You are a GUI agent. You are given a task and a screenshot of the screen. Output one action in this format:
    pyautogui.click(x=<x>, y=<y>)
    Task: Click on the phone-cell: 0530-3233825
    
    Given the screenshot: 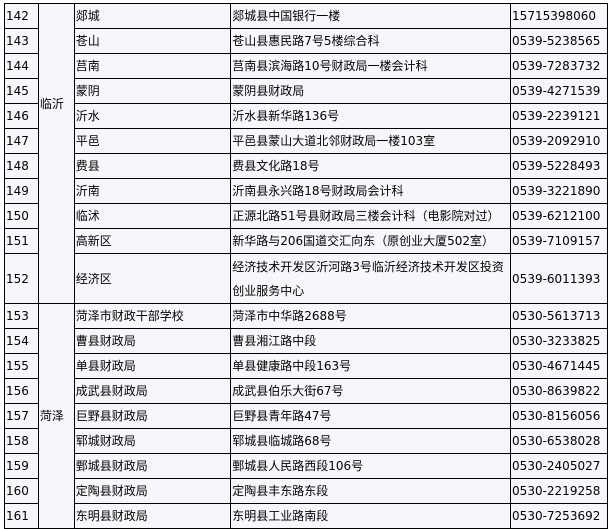 What is the action you would take?
    pyautogui.click(x=559, y=341)
    